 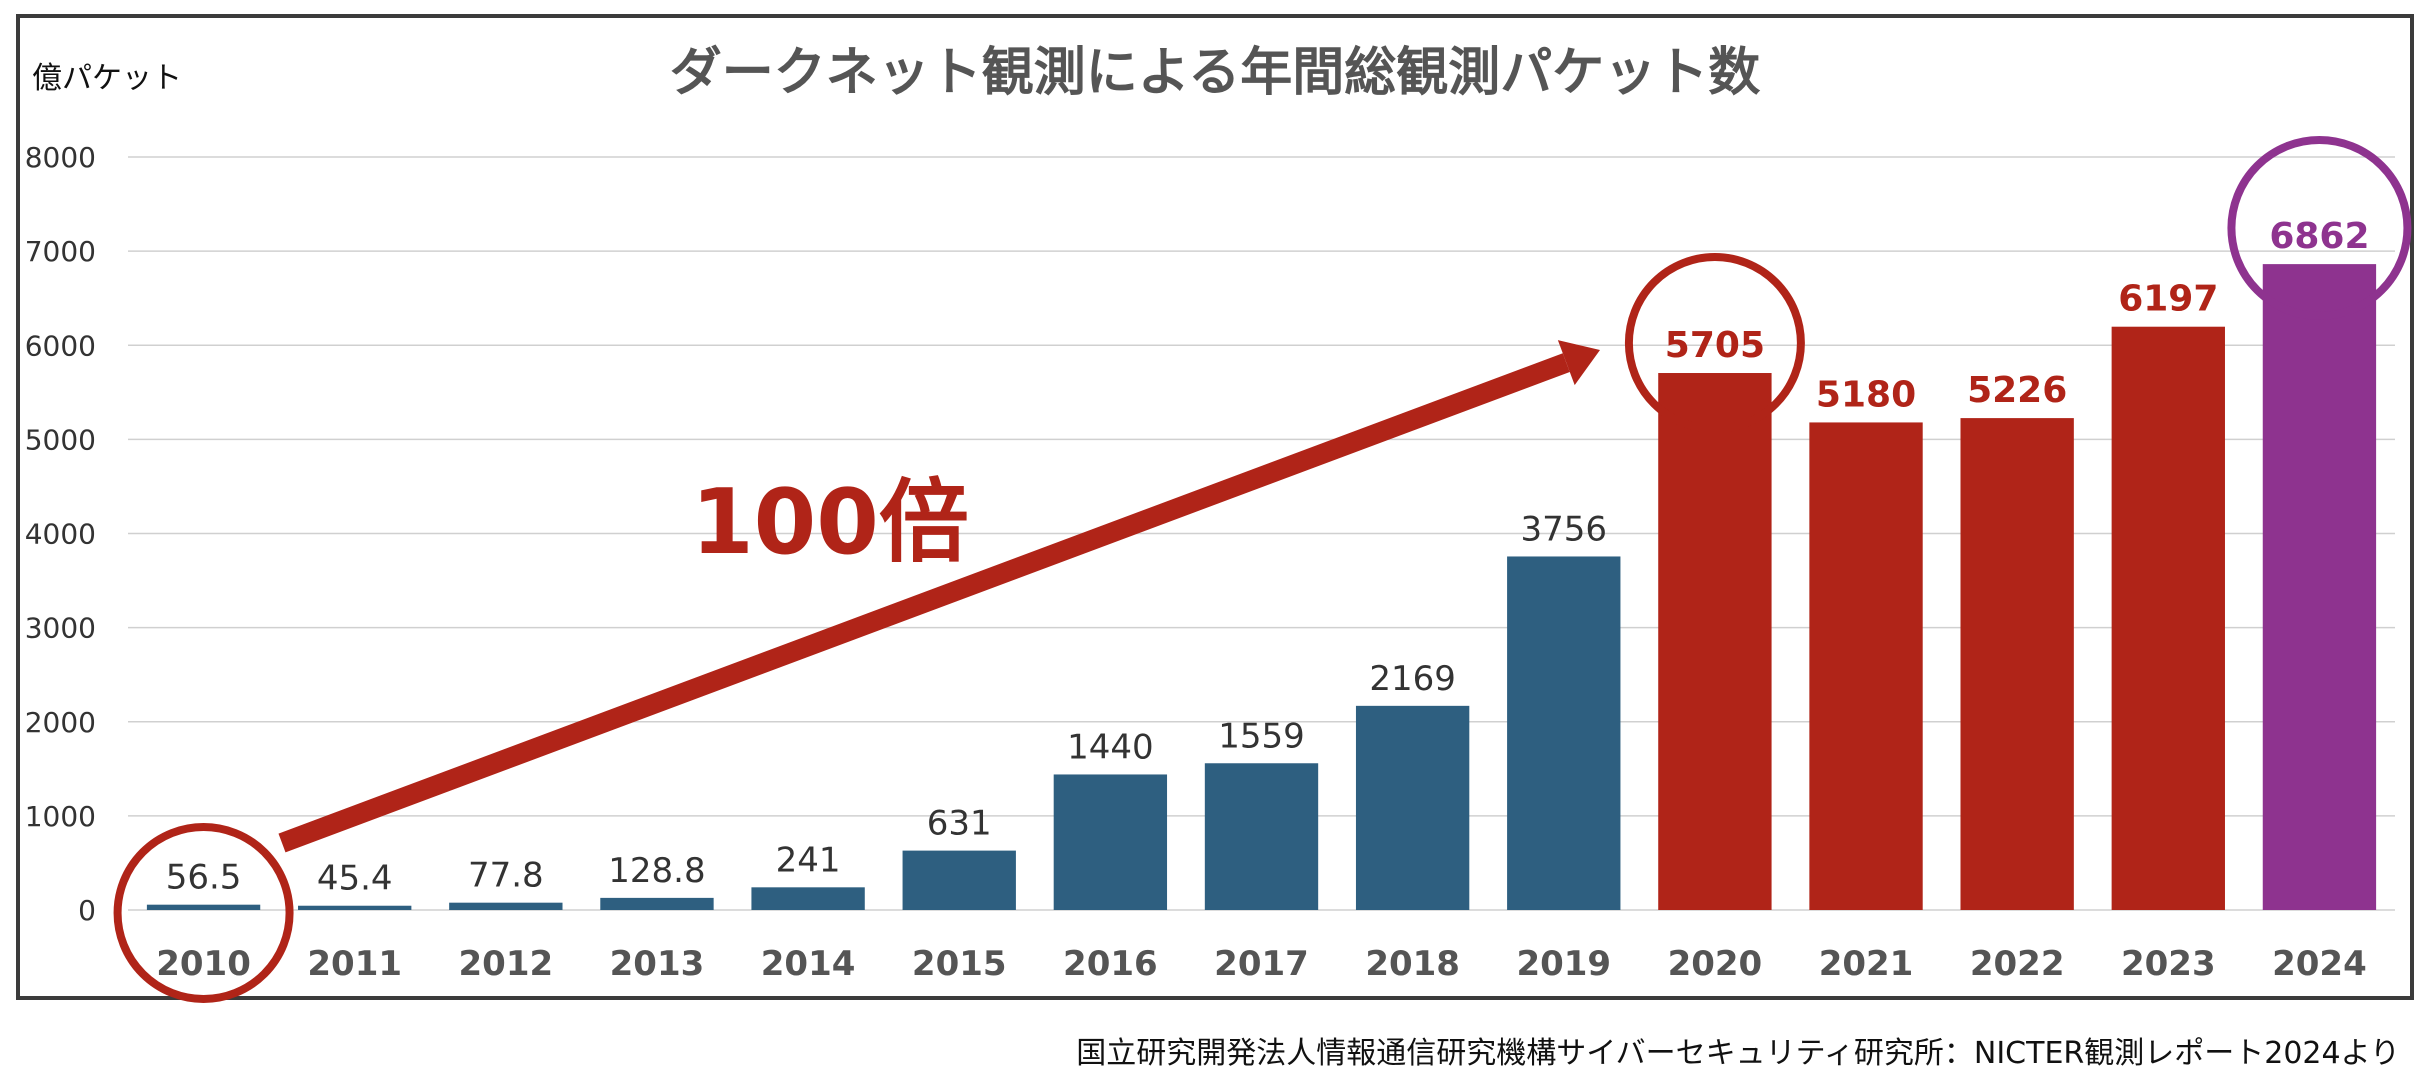 What do you see at coordinates (355, 907) in the screenshot?
I see `bar-2011` at bounding box center [355, 907].